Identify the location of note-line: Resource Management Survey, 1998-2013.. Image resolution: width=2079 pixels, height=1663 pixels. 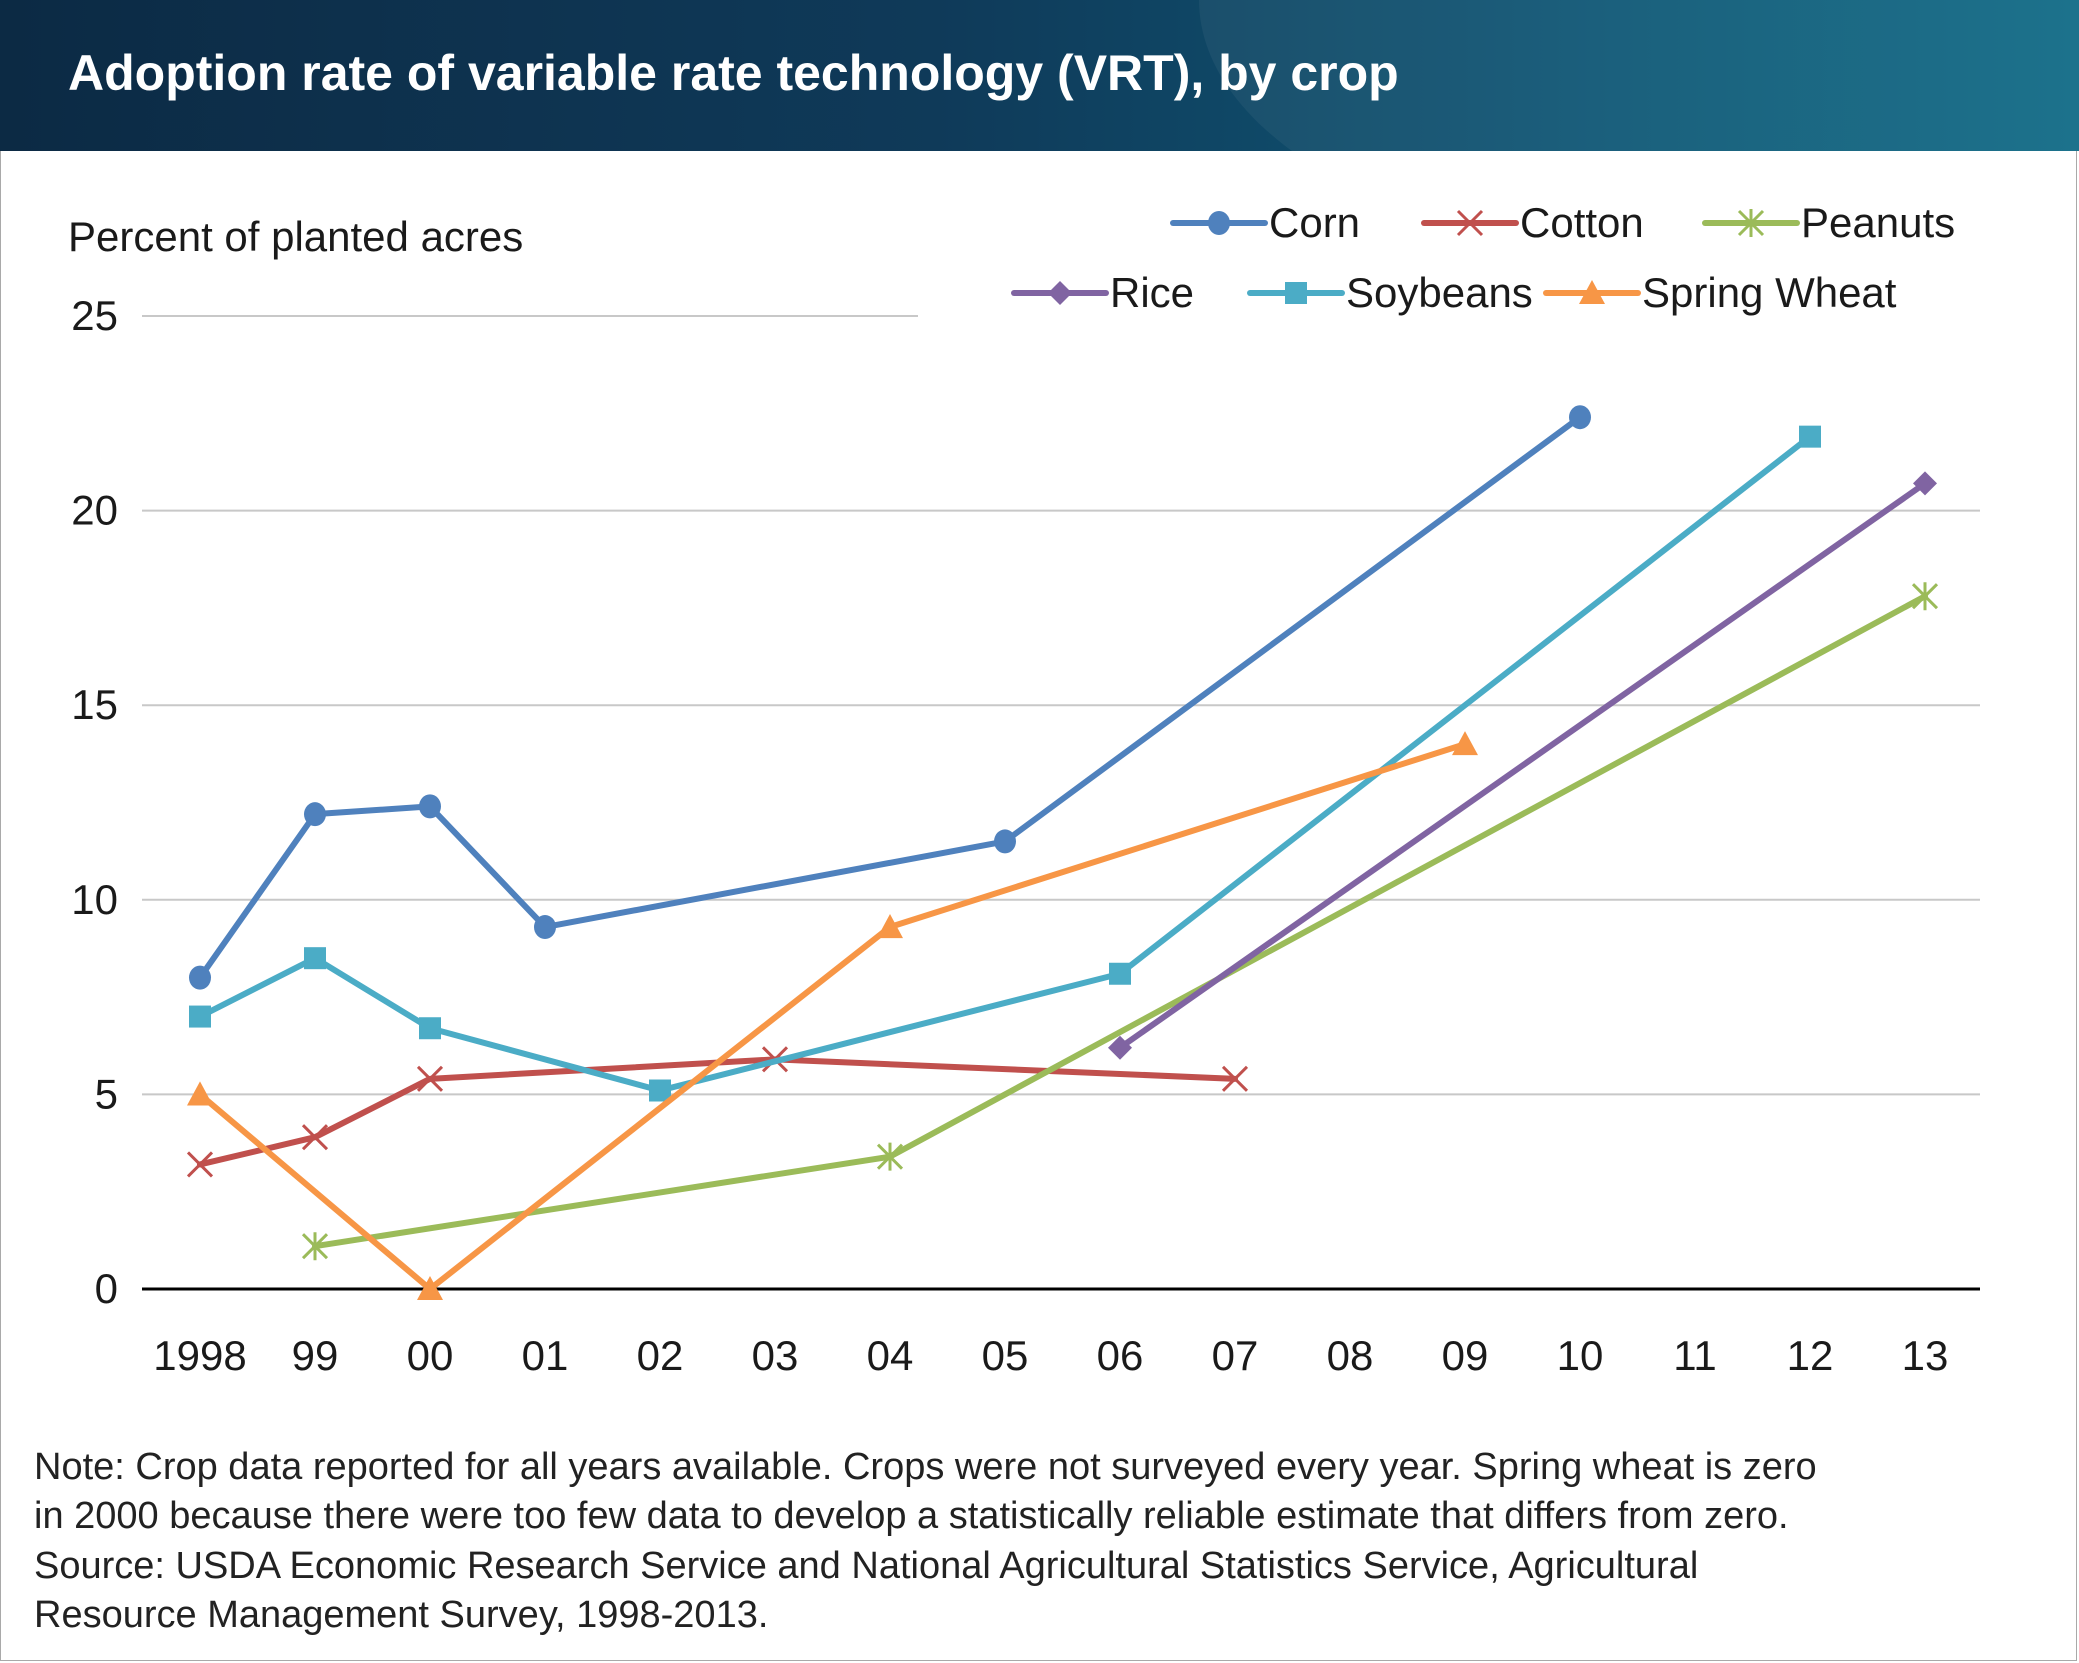
(401, 1615).